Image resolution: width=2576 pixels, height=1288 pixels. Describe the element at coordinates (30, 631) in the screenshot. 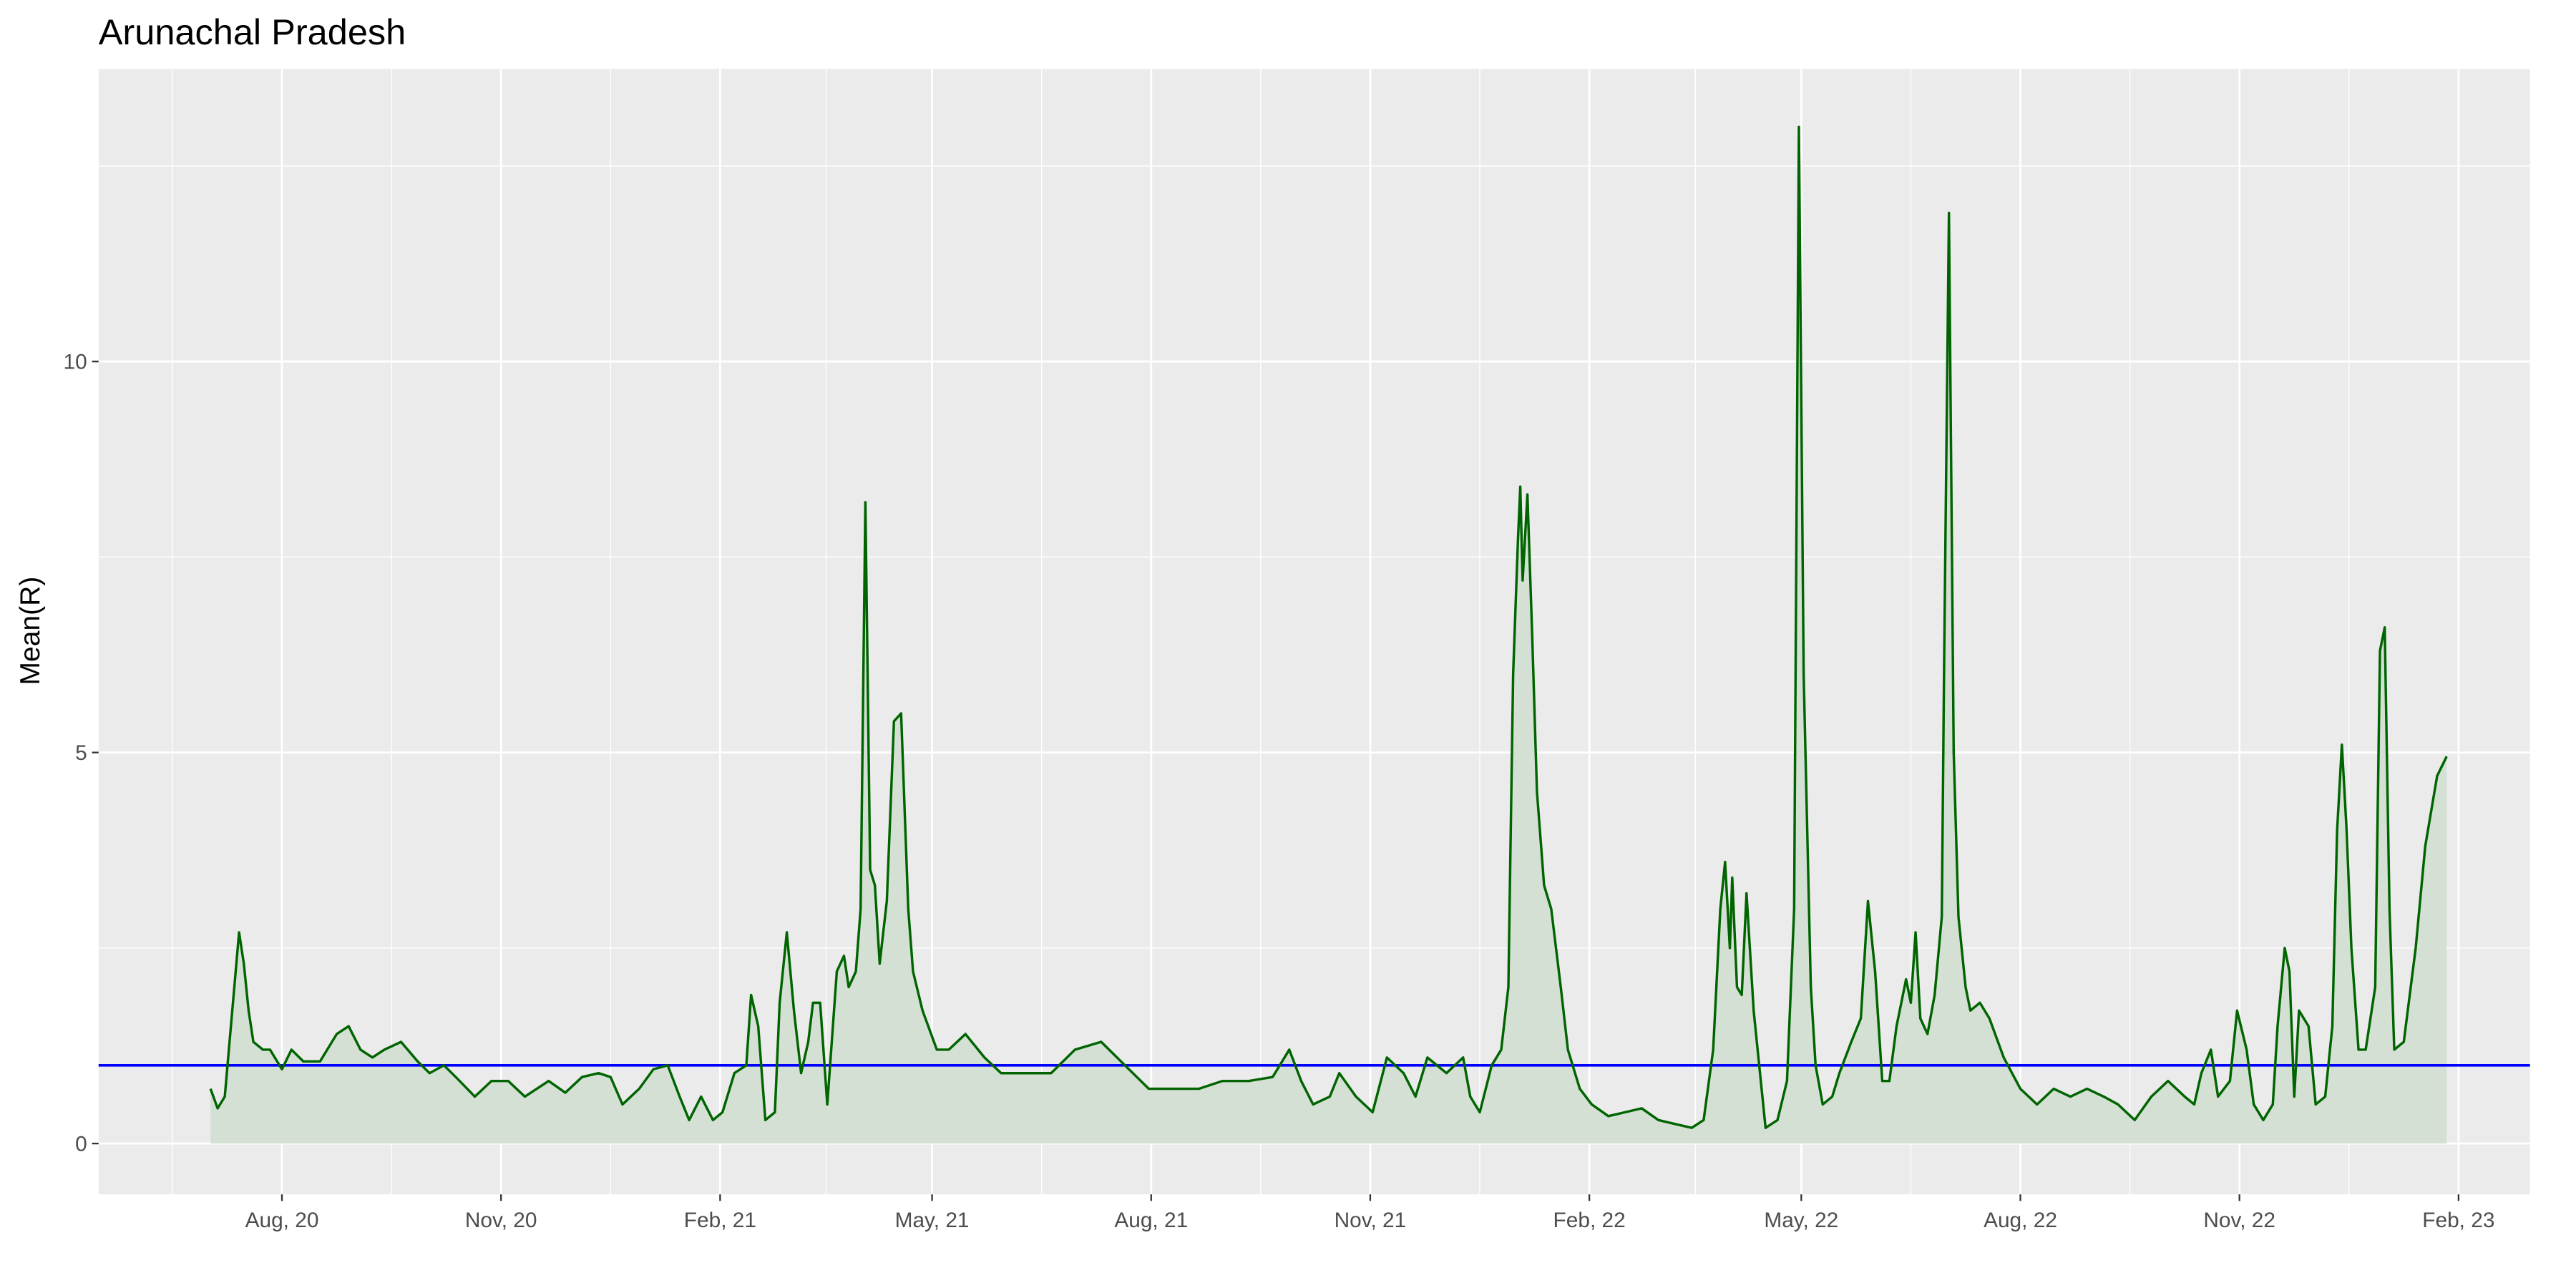

I see `y-axis-title: Mean(R)` at that location.